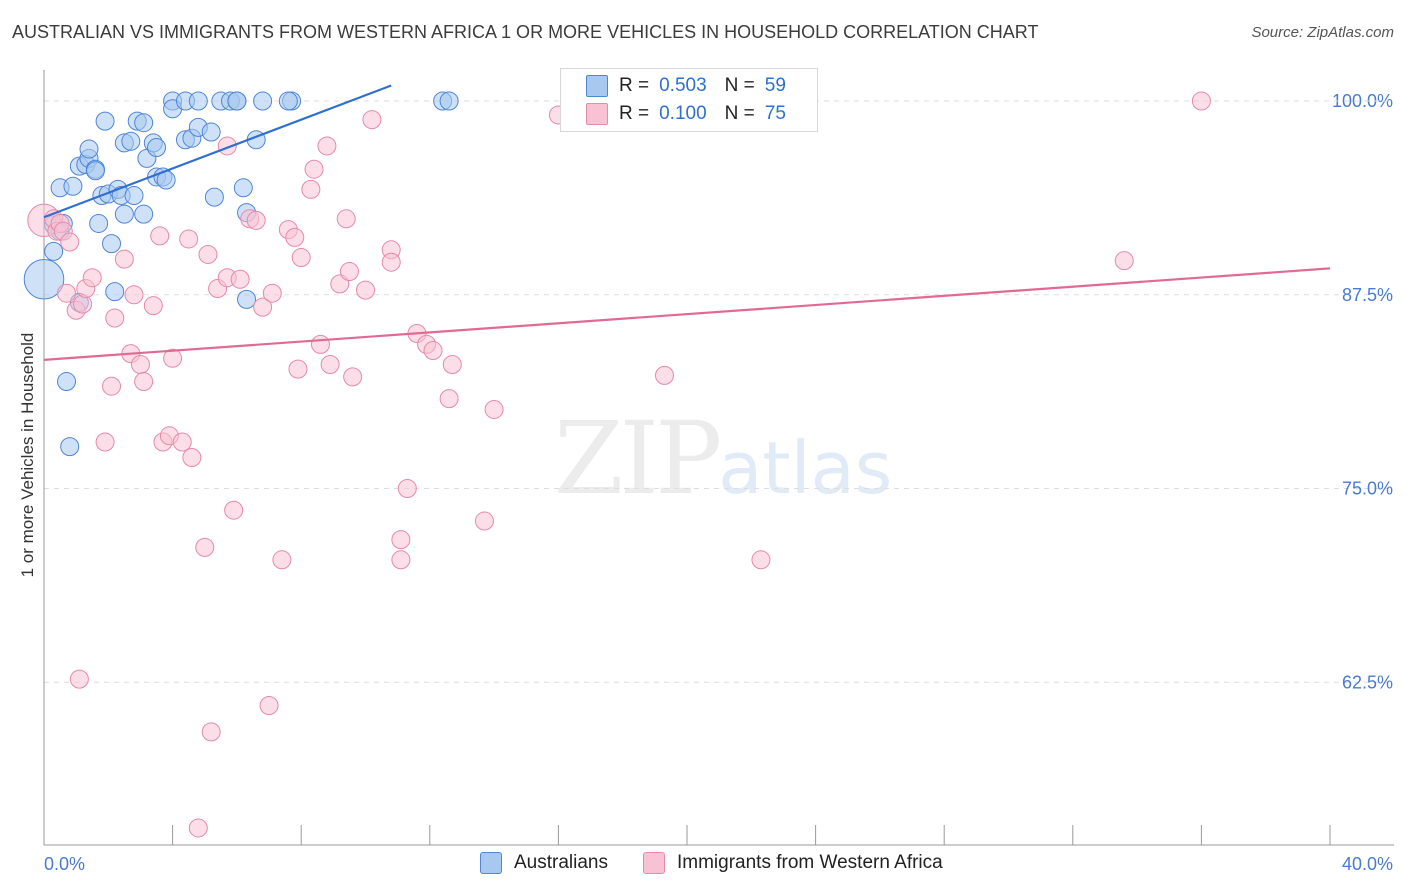  What do you see at coordinates (687, 314) in the screenshot?
I see `immigrants-trend-line` at bounding box center [687, 314].